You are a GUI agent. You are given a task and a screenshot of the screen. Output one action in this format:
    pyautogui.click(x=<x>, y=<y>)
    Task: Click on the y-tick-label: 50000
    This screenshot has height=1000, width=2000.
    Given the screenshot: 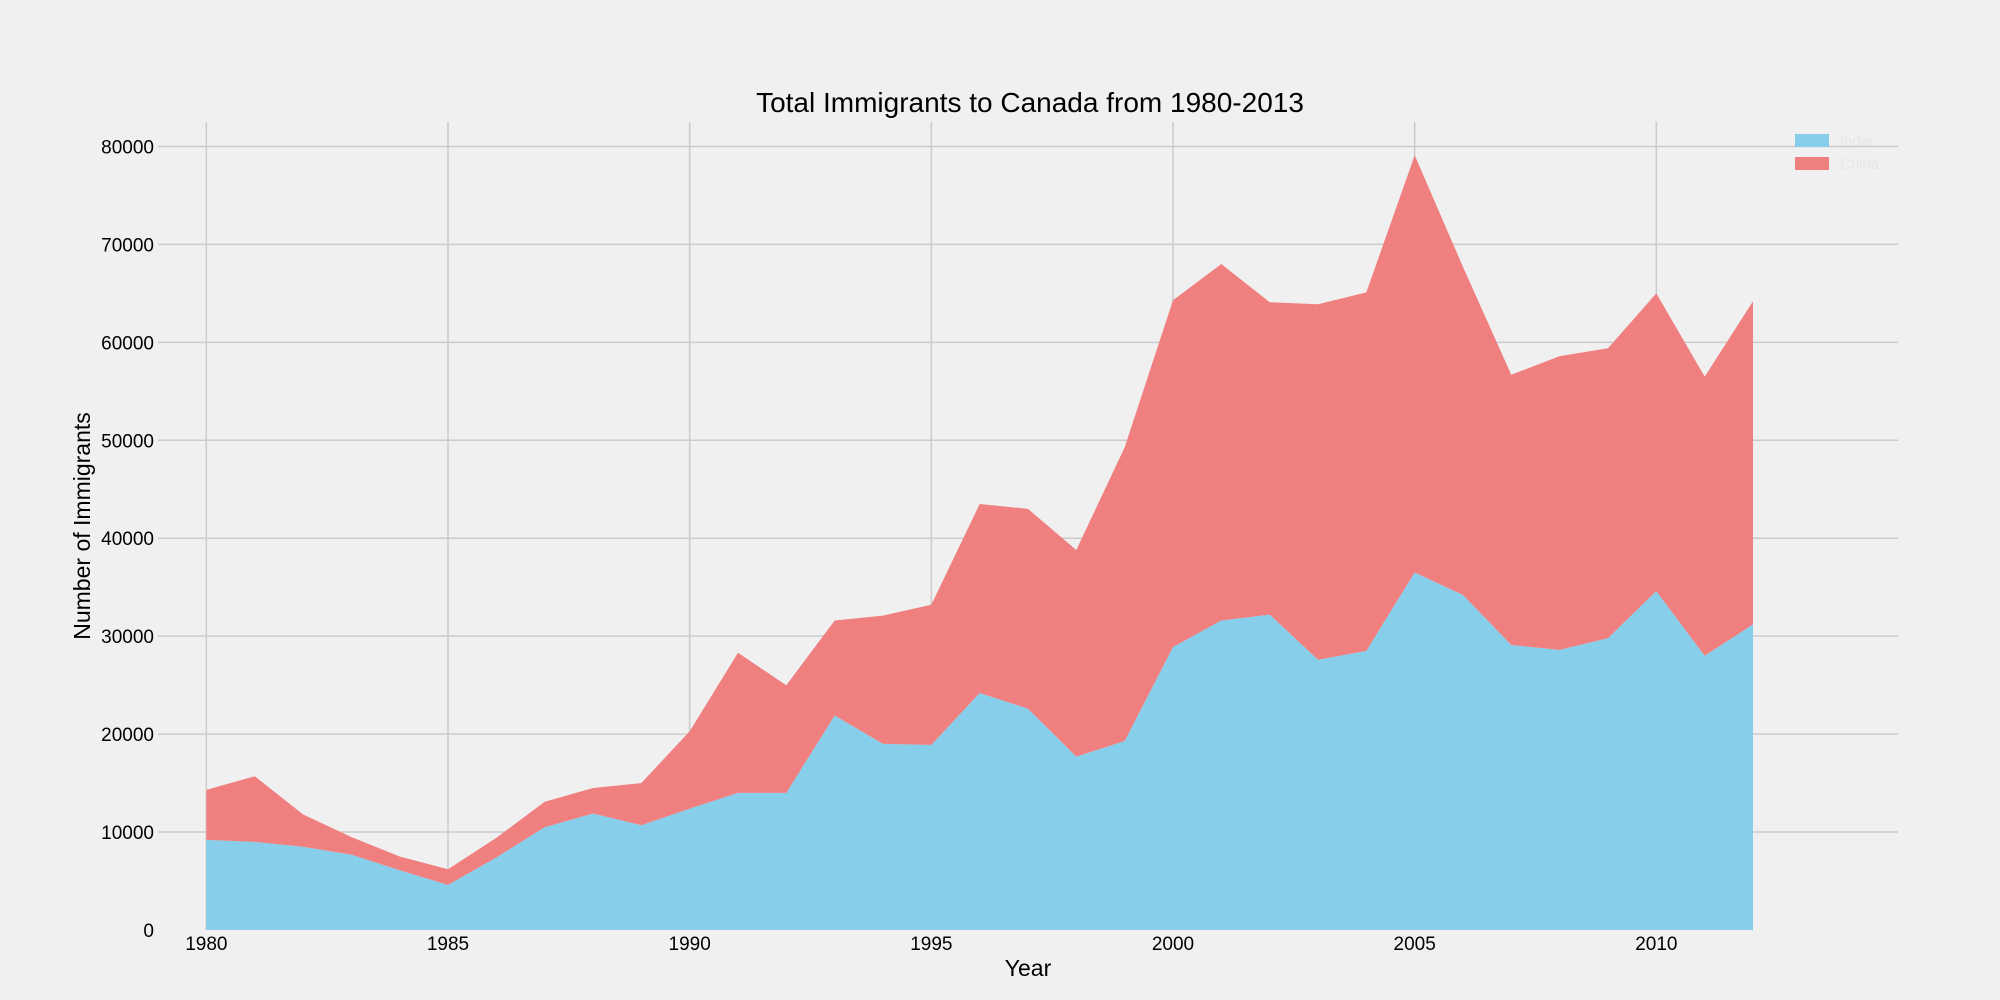 What is the action you would take?
    pyautogui.click(x=127, y=441)
    